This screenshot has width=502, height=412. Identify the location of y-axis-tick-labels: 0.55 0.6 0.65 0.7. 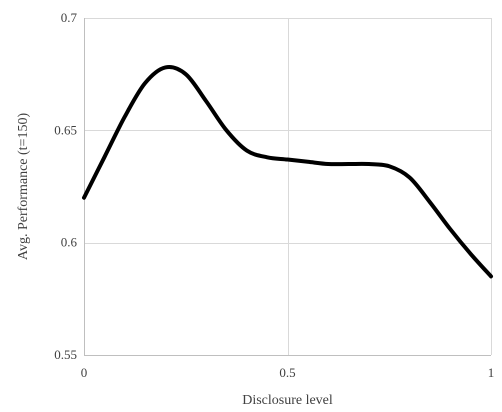
(65, 186).